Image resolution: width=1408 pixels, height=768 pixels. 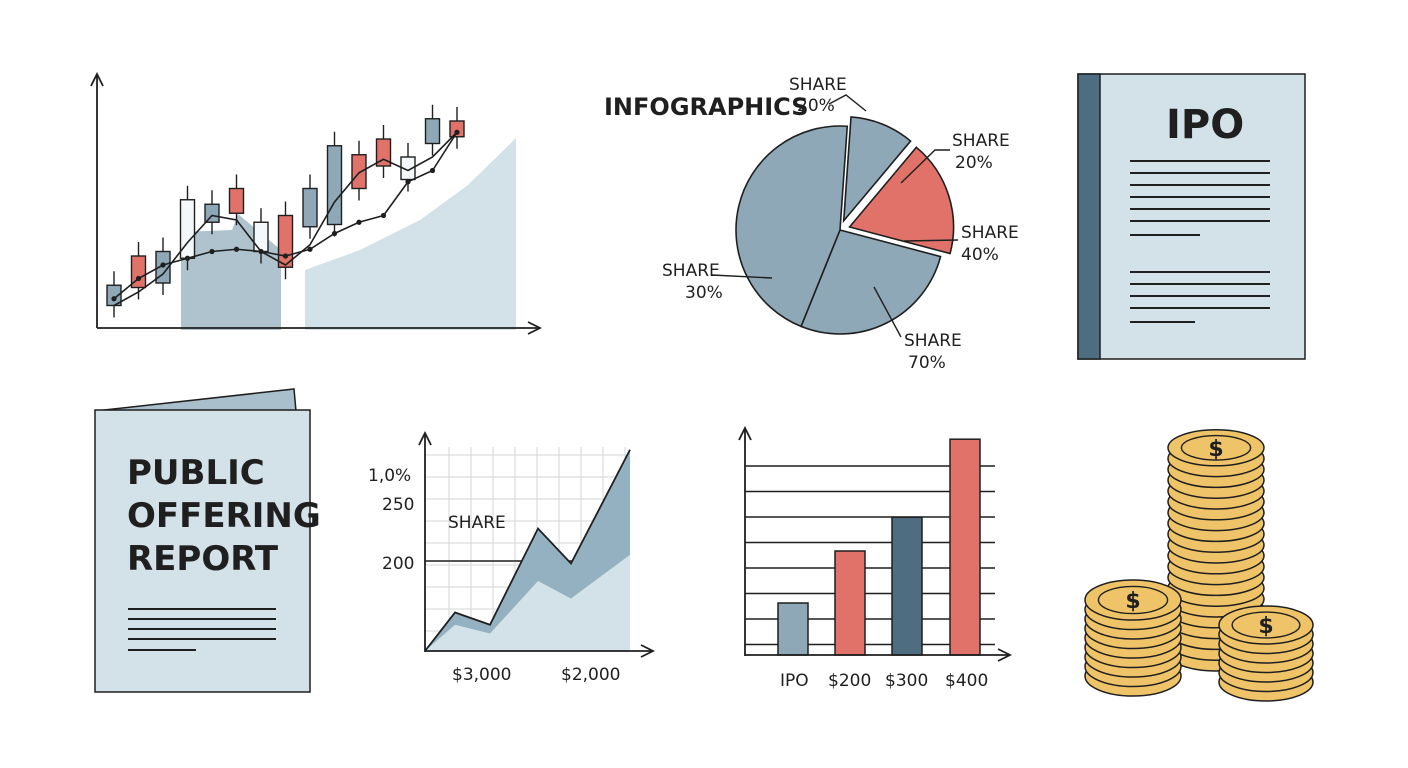 I want to click on report-text-lines, so click(x=202, y=629).